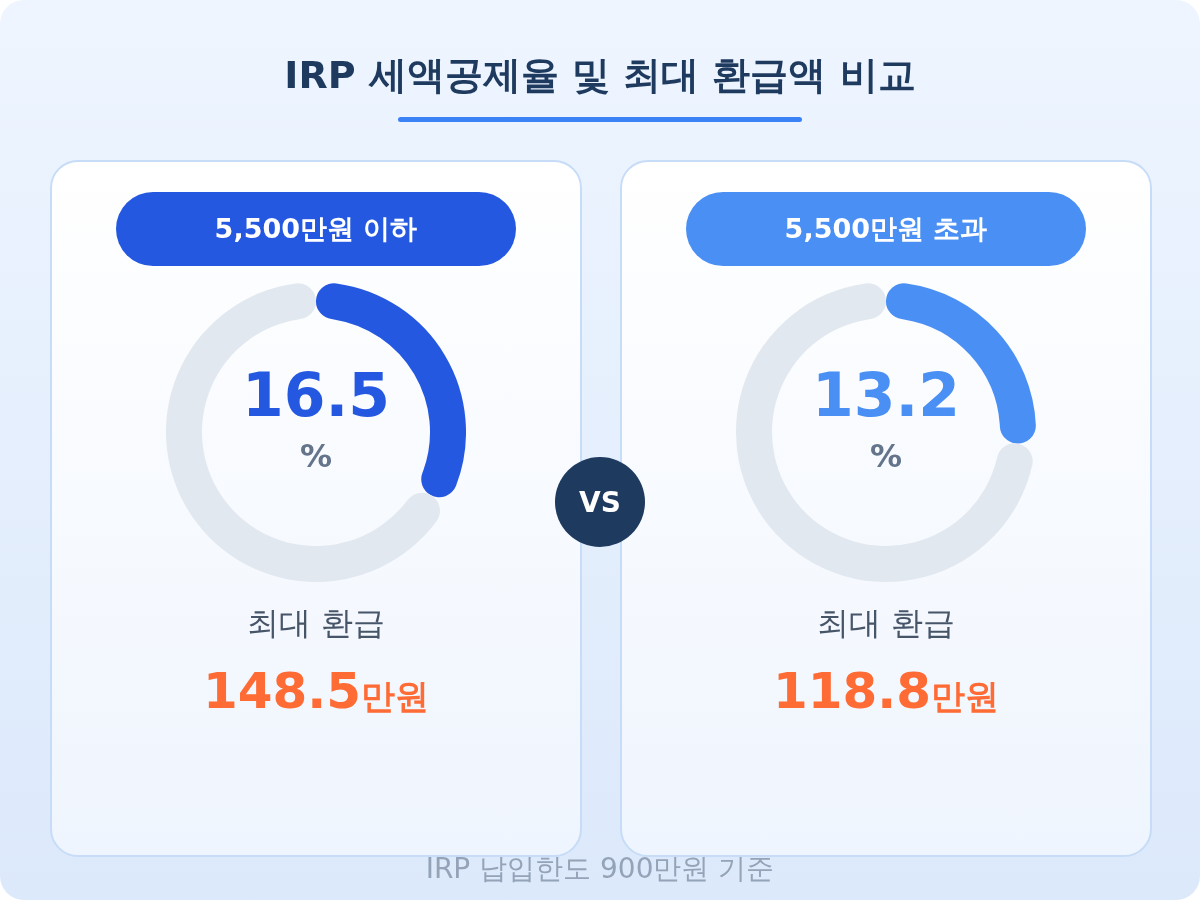  Describe the element at coordinates (600, 869) in the screenshot. I see `text: IRP 납입한도 900만원 기준` at that location.